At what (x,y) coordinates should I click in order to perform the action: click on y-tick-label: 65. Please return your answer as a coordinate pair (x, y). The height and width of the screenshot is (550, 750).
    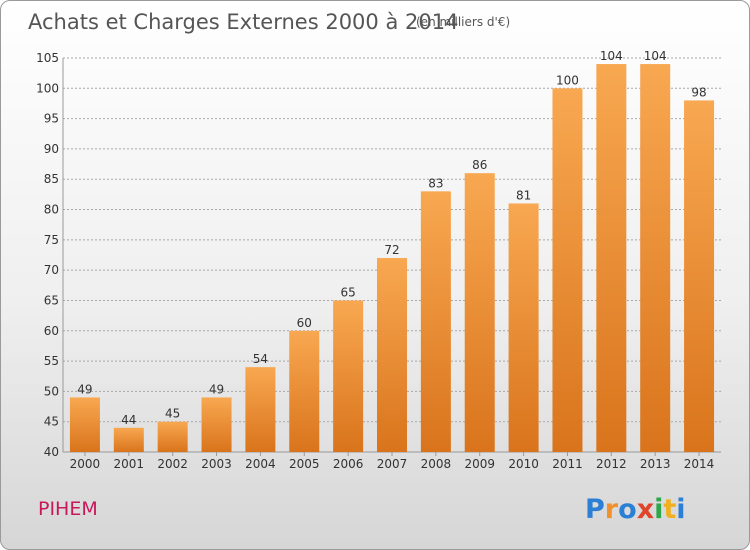
    Looking at the image, I should click on (51, 300).